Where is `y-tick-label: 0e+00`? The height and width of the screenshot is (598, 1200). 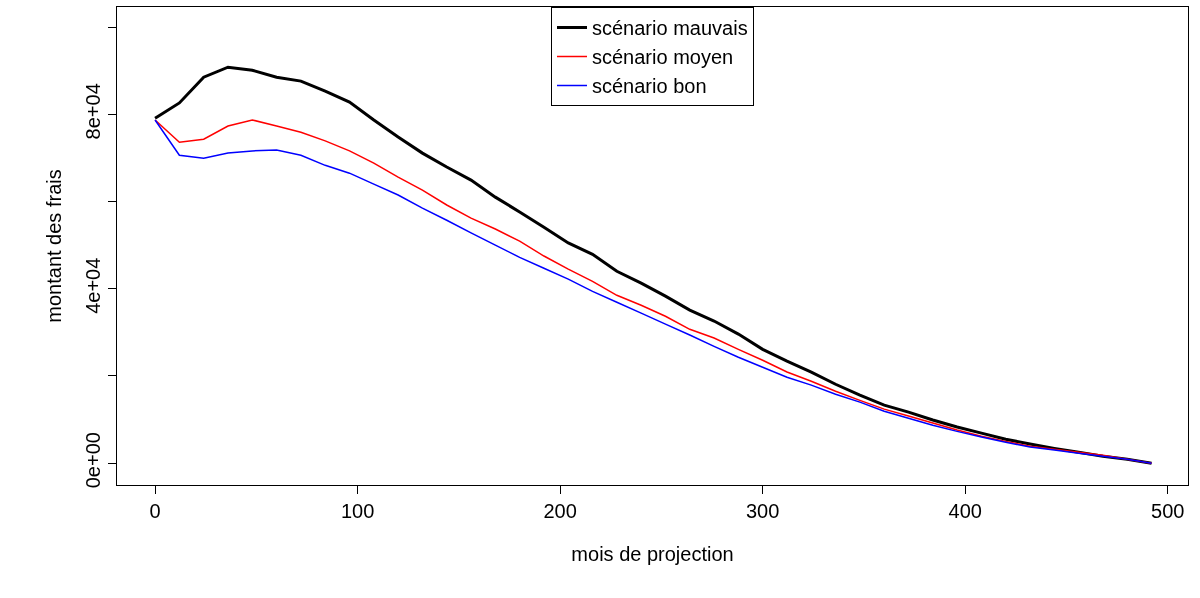 y-tick-label: 0e+00 is located at coordinates (93, 460).